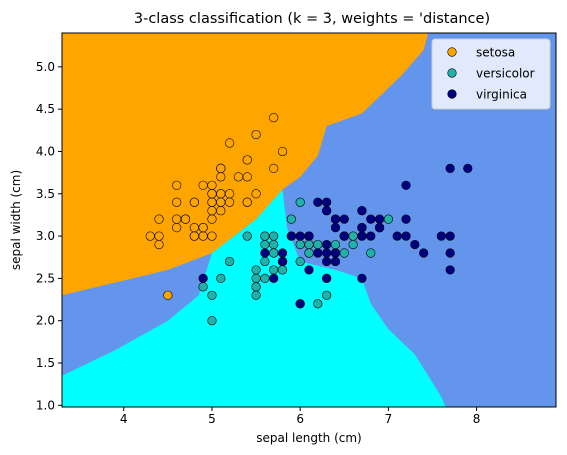 This screenshot has width=567, height=455. Describe the element at coordinates (49, 236) in the screenshot. I see `y-axis: 1.0 1.5 2.0 2.5 3.0 3.5 4.0 4.5 5.0` at that location.